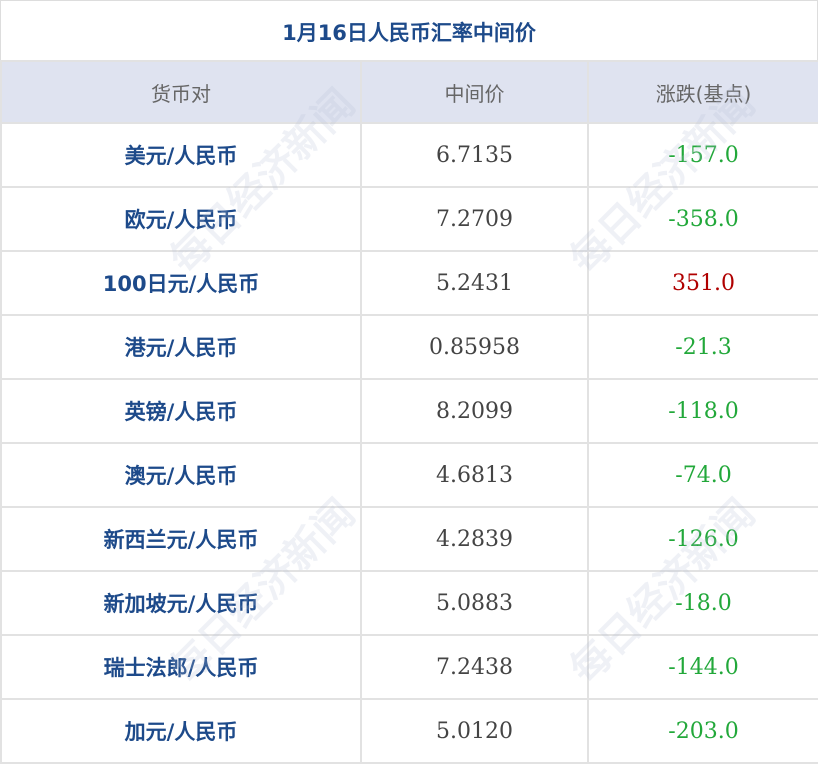 This screenshot has height=784, width=818. I want to click on table-row: 欧元/人民币 7.2709 -358.0, so click(409, 219).